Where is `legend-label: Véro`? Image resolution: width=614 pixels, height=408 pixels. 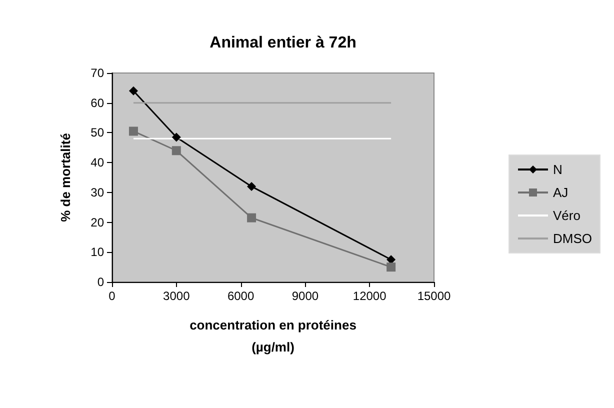 legend-label: Véro is located at coordinates (566, 215).